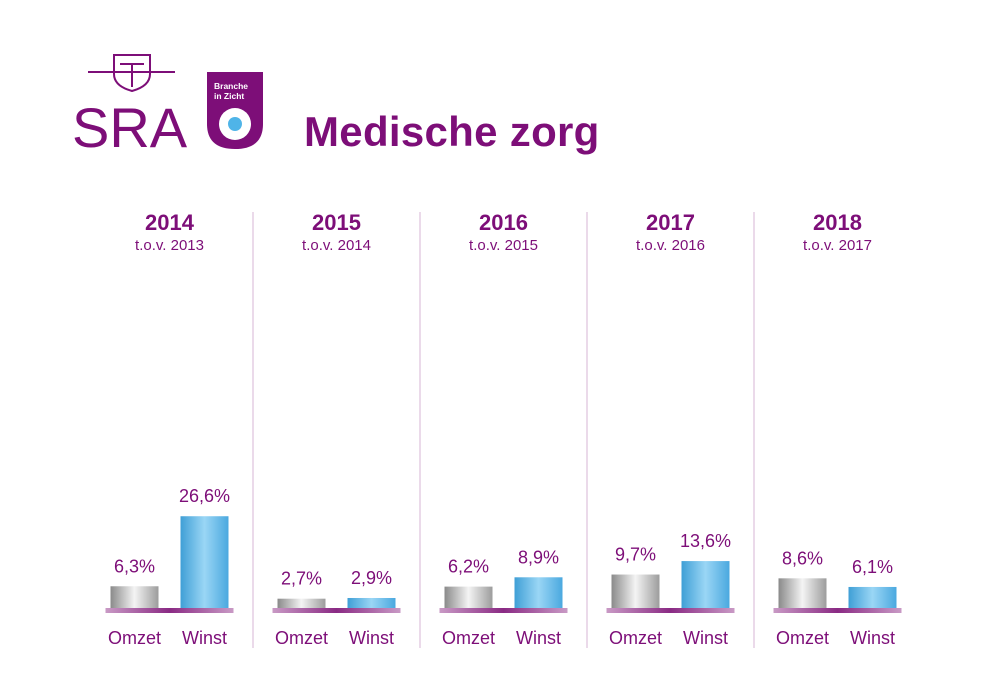 Image resolution: width=1000 pixels, height=700 pixels. What do you see at coordinates (231, 86) in the screenshot?
I see `svg-text: Branche` at bounding box center [231, 86].